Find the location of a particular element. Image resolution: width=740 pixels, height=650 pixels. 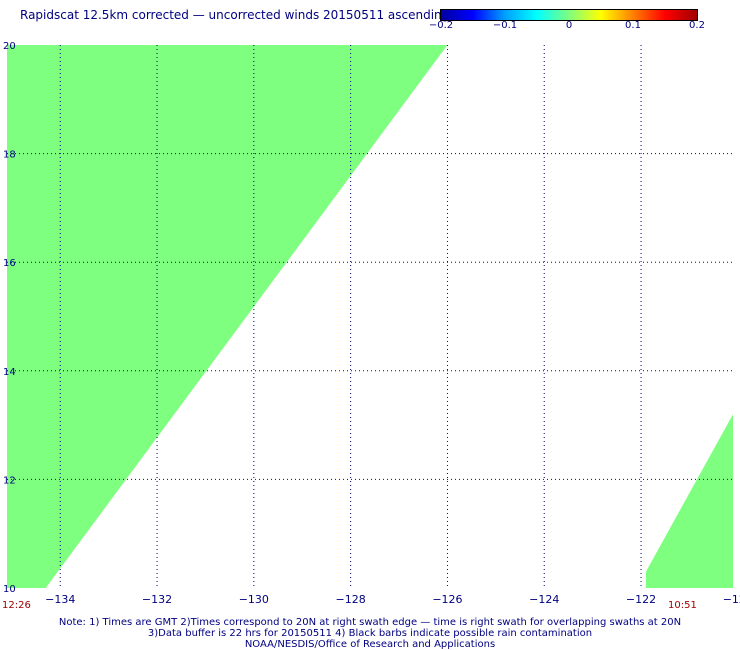

x-tick-label: −130 is located at coordinates (254, 599).